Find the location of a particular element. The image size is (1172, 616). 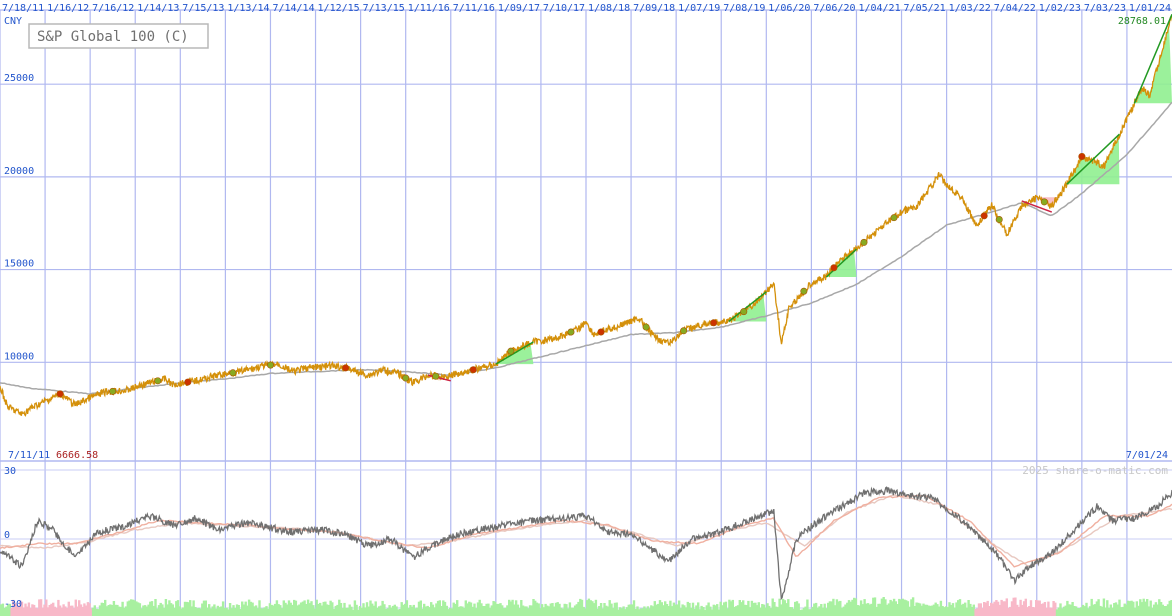

osc-tick-label: 0 is located at coordinates (7, 535).